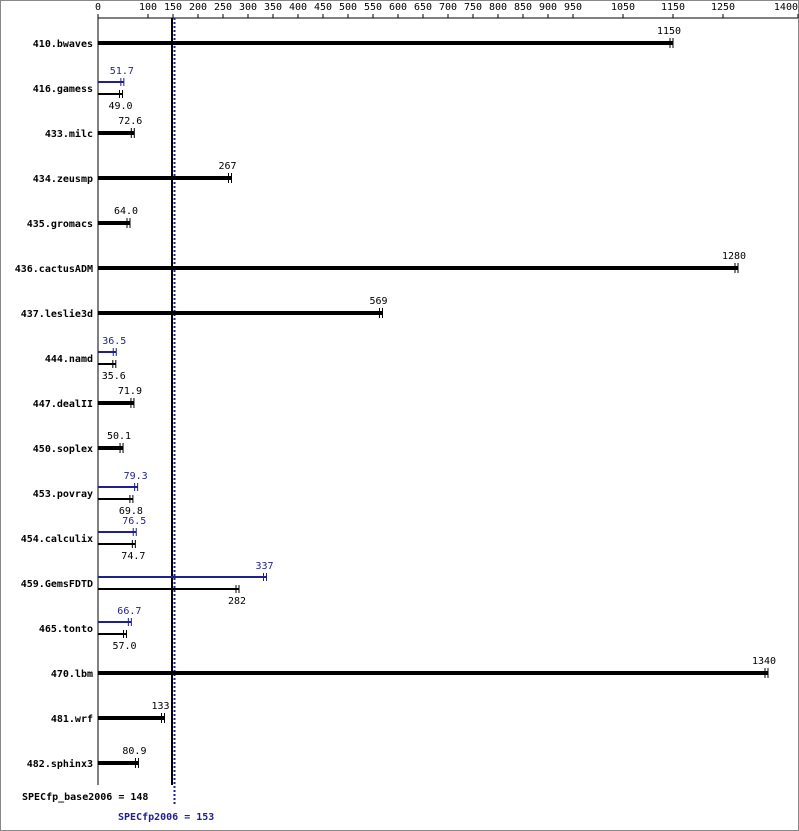 Image resolution: width=799 pixels, height=831 pixels. What do you see at coordinates (734, 256) in the screenshot?
I see `value-label: 1280` at bounding box center [734, 256].